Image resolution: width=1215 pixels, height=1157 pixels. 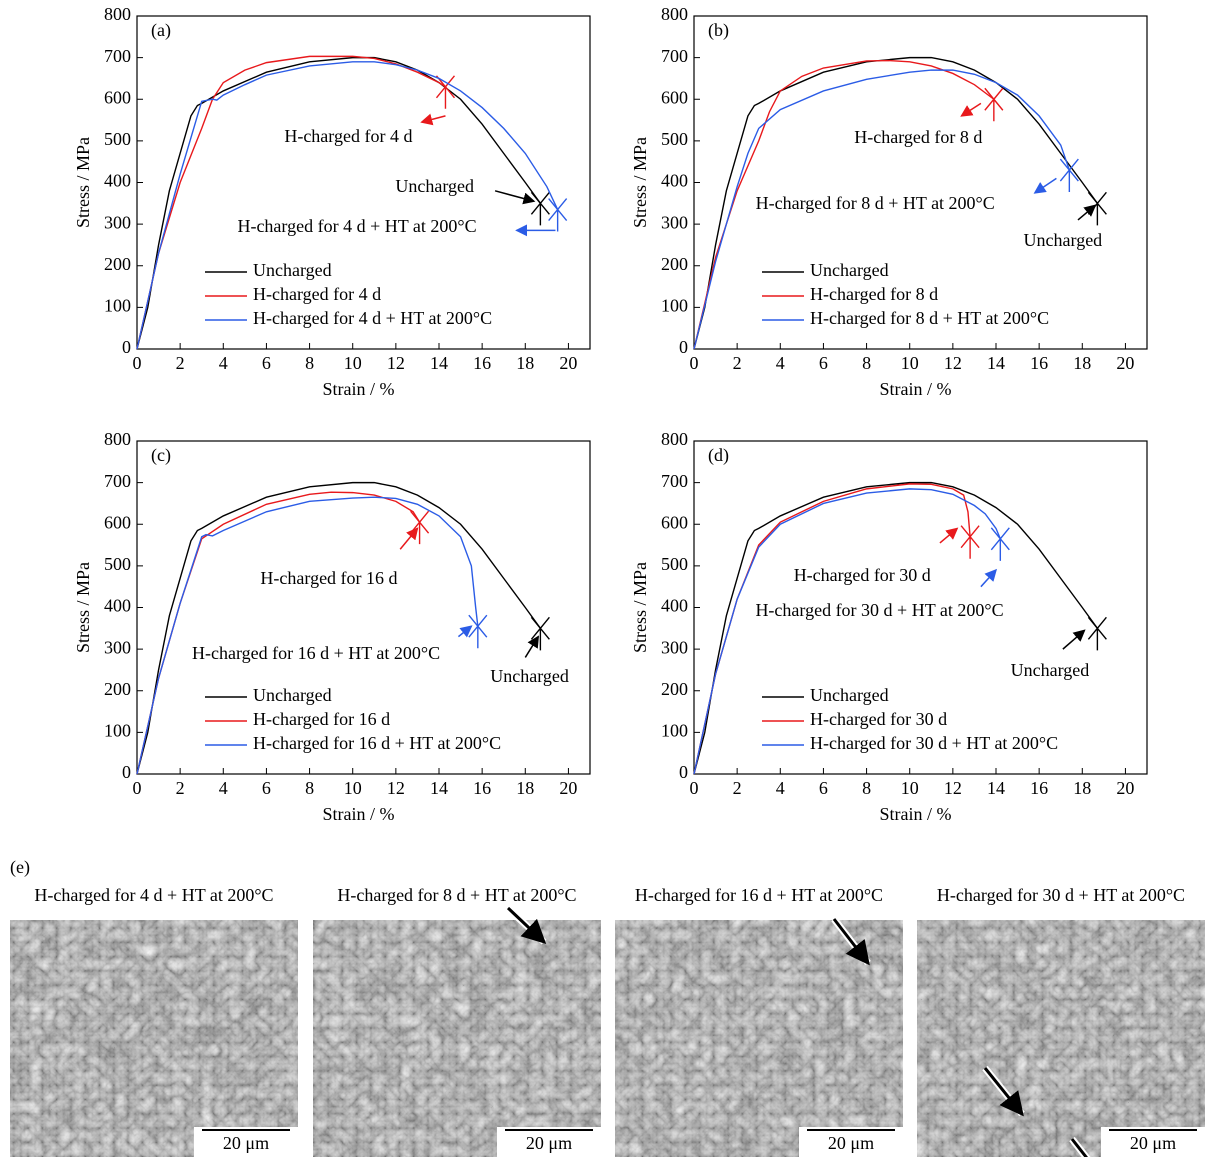 I want to click on annotation: H-charged for 8 d + HT at 200°C, so click(x=875, y=203).